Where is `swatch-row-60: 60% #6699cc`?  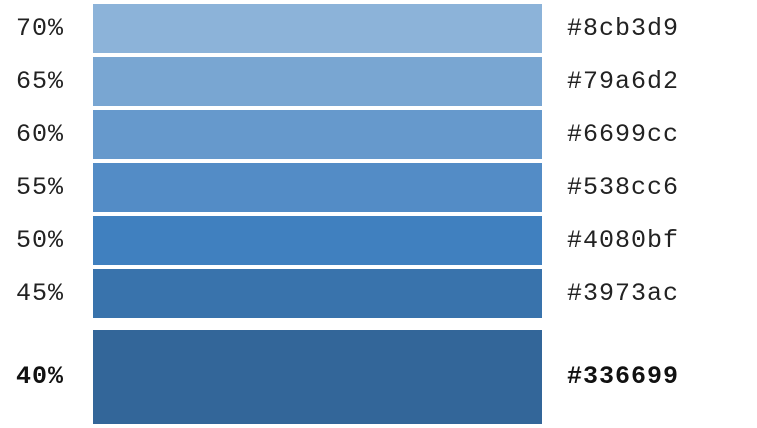
swatch-row-60: 60% #6699cc is located at coordinates (378, 135).